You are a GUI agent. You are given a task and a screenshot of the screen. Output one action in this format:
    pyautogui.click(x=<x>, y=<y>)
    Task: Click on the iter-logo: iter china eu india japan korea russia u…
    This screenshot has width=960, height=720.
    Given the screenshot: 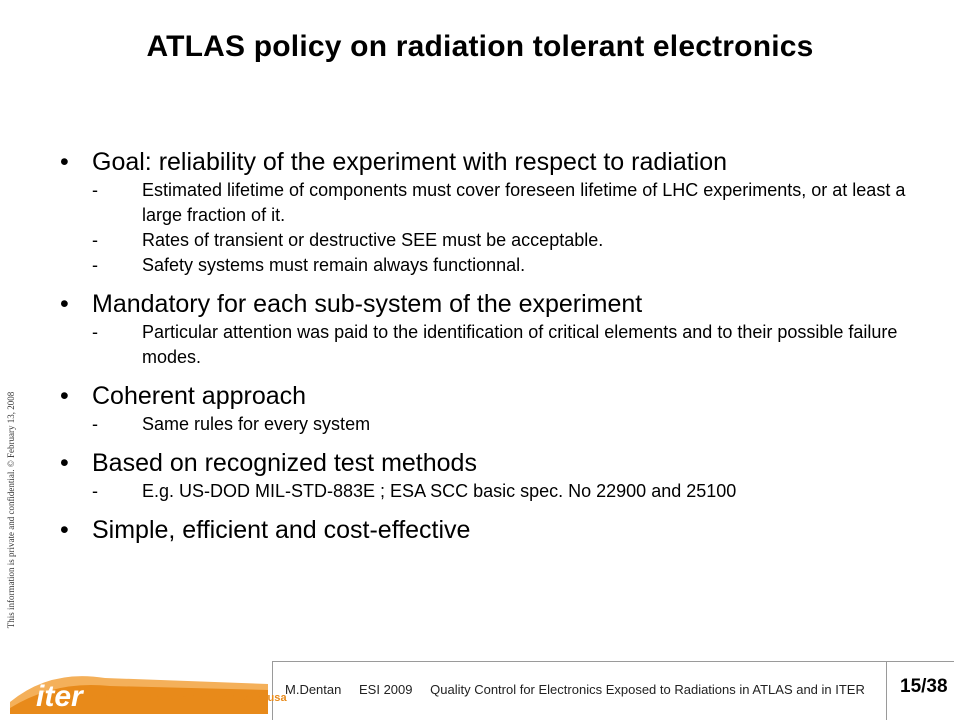 What is the action you would take?
    pyautogui.click(x=148, y=689)
    